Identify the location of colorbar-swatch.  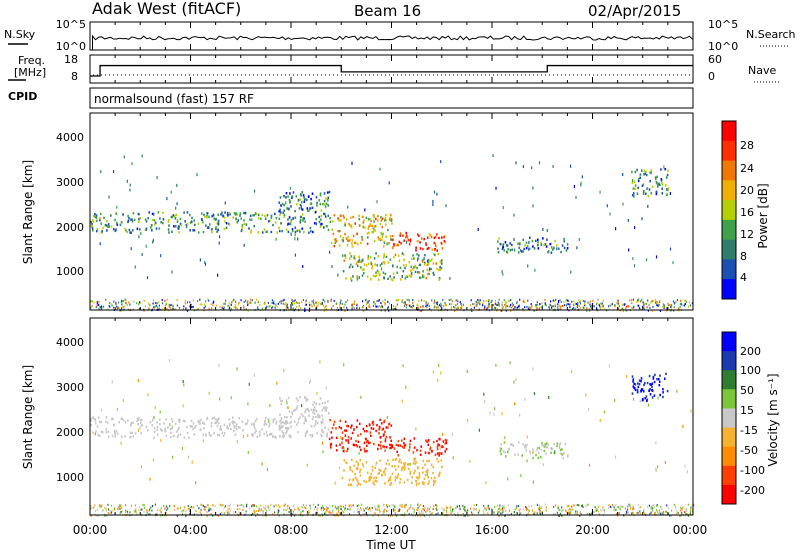
(729, 418).